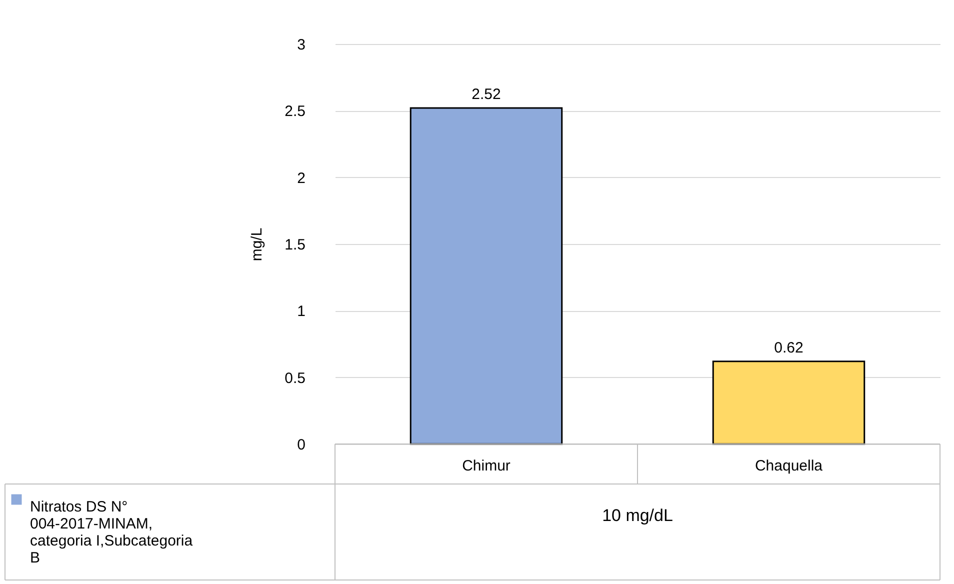 The width and height of the screenshot is (954, 584). I want to click on legend-label: Nitratos DS N° 004-2017-MINAM, categoria I,Subcategoria B, so click(112, 532).